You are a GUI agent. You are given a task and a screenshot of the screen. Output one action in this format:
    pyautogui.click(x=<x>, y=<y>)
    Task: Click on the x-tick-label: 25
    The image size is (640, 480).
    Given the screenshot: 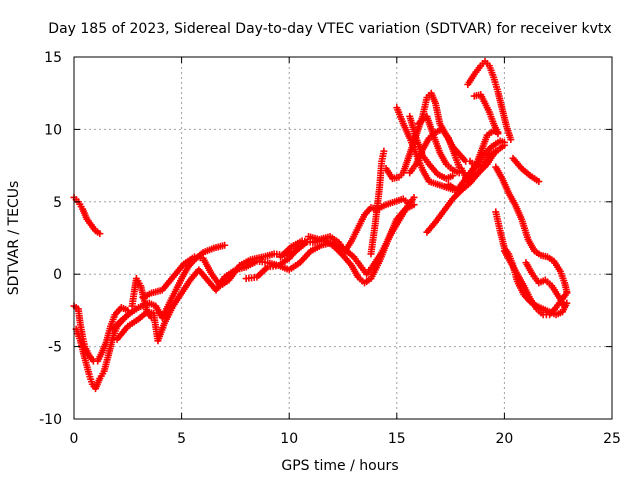 What is the action you would take?
    pyautogui.click(x=612, y=439)
    